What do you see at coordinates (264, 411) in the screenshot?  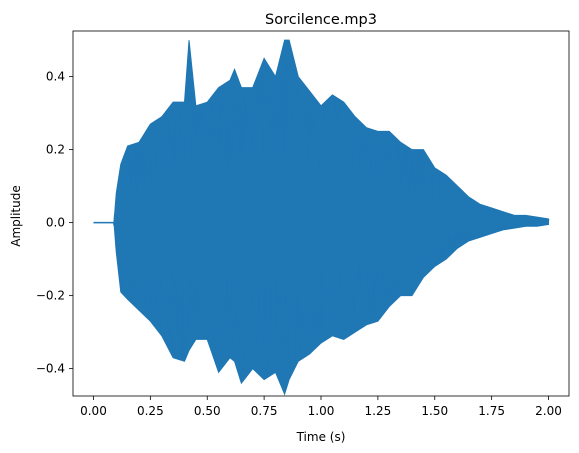 I see `x-tick-label: 0.75` at bounding box center [264, 411].